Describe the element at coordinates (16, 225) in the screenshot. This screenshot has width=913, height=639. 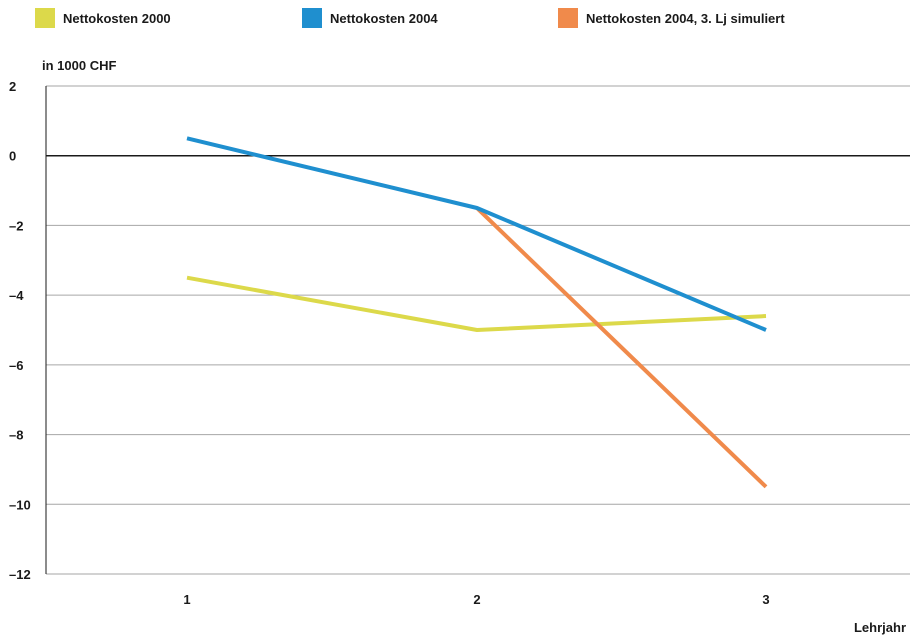
I see `y-tick-label: –2` at that location.